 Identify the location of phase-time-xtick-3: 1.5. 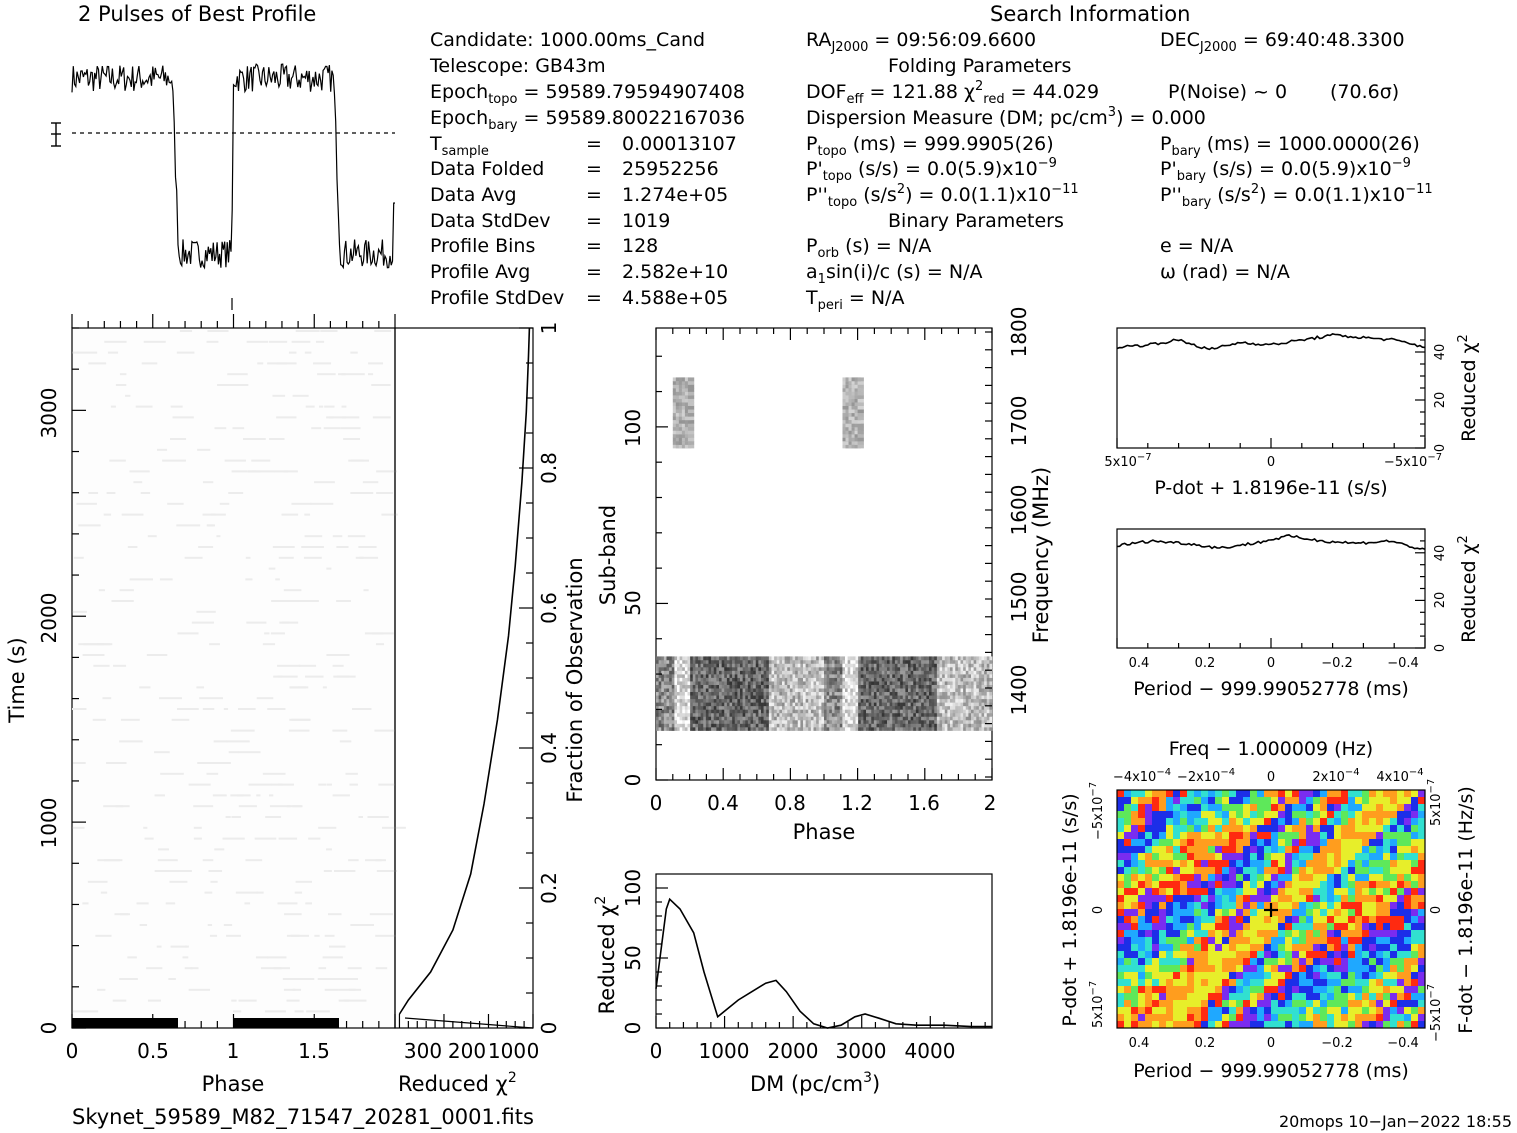
(314, 1051).